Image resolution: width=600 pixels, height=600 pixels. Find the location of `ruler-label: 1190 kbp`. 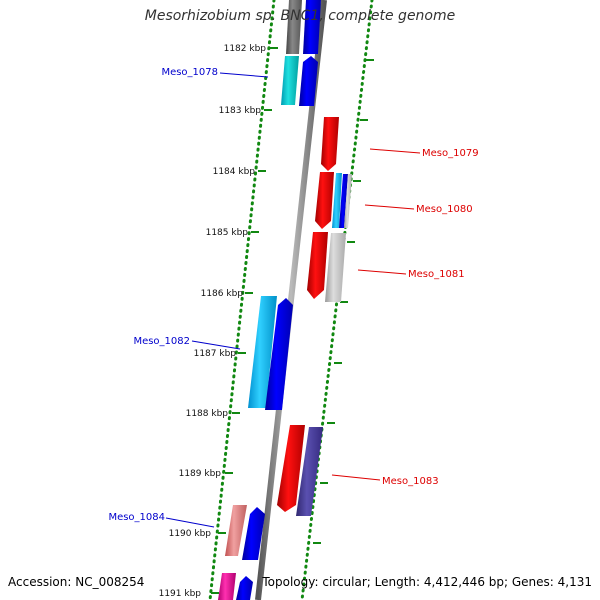

ruler-label: 1190 kbp is located at coordinates (190, 534).